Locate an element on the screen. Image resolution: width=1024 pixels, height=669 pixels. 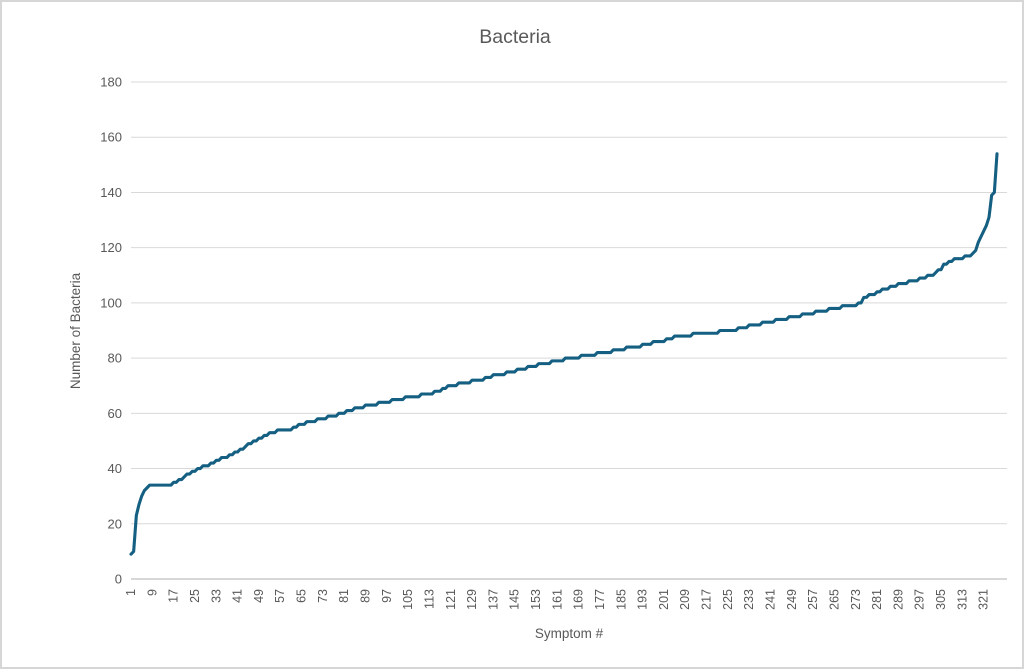
x-tick-label: 201 is located at coordinates (664, 599).